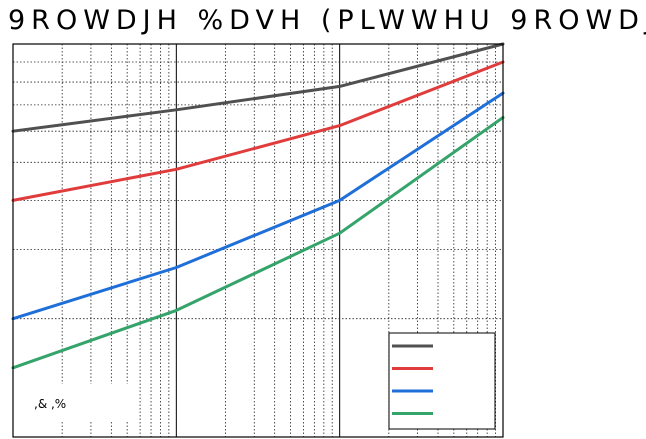  What do you see at coordinates (50, 404) in the screenshot?
I see `annotation-label: ,& ,%` at bounding box center [50, 404].